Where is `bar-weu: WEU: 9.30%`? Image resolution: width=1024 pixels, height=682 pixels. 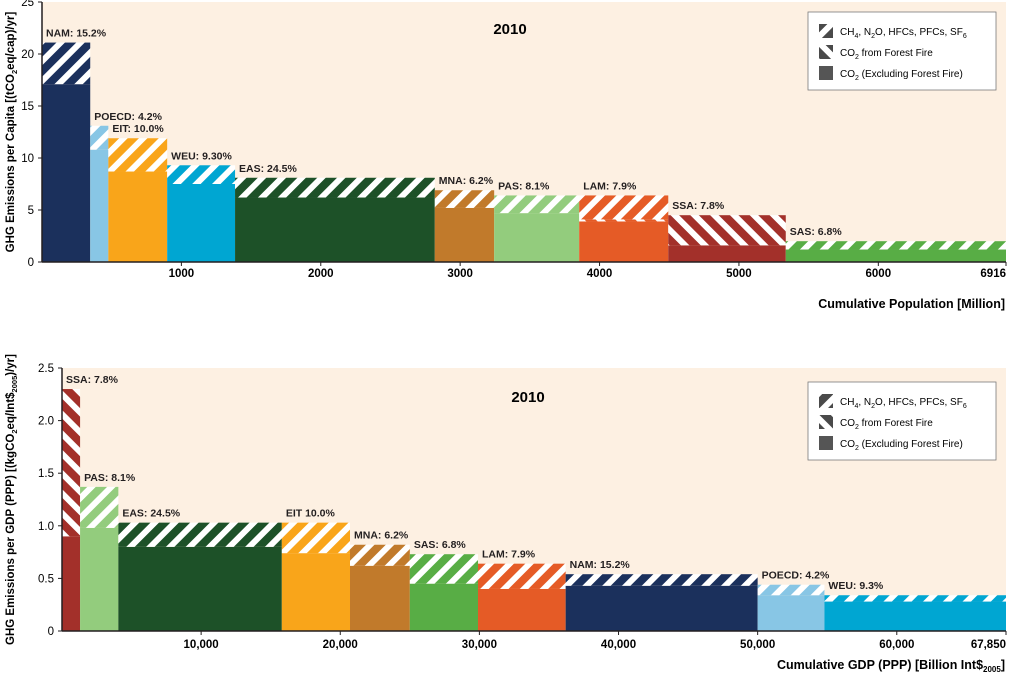
bar-weu: WEU: 9.30% is located at coordinates (201, 206).